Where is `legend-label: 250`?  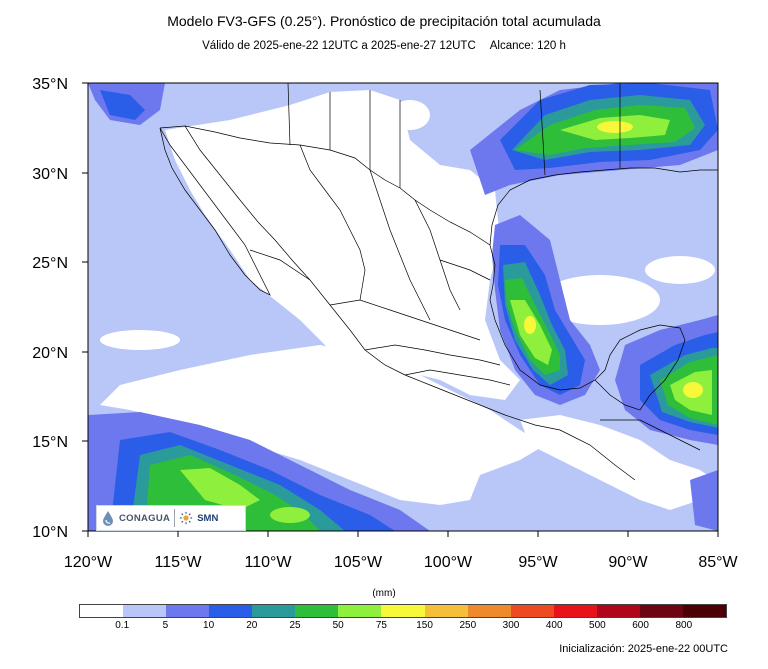 legend-label: 250 is located at coordinates (468, 625).